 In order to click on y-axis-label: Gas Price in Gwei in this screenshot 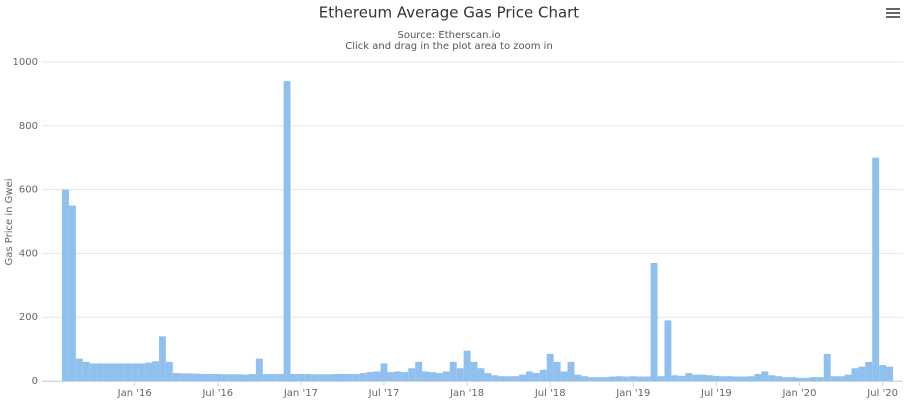, I will do `click(9, 222)`.